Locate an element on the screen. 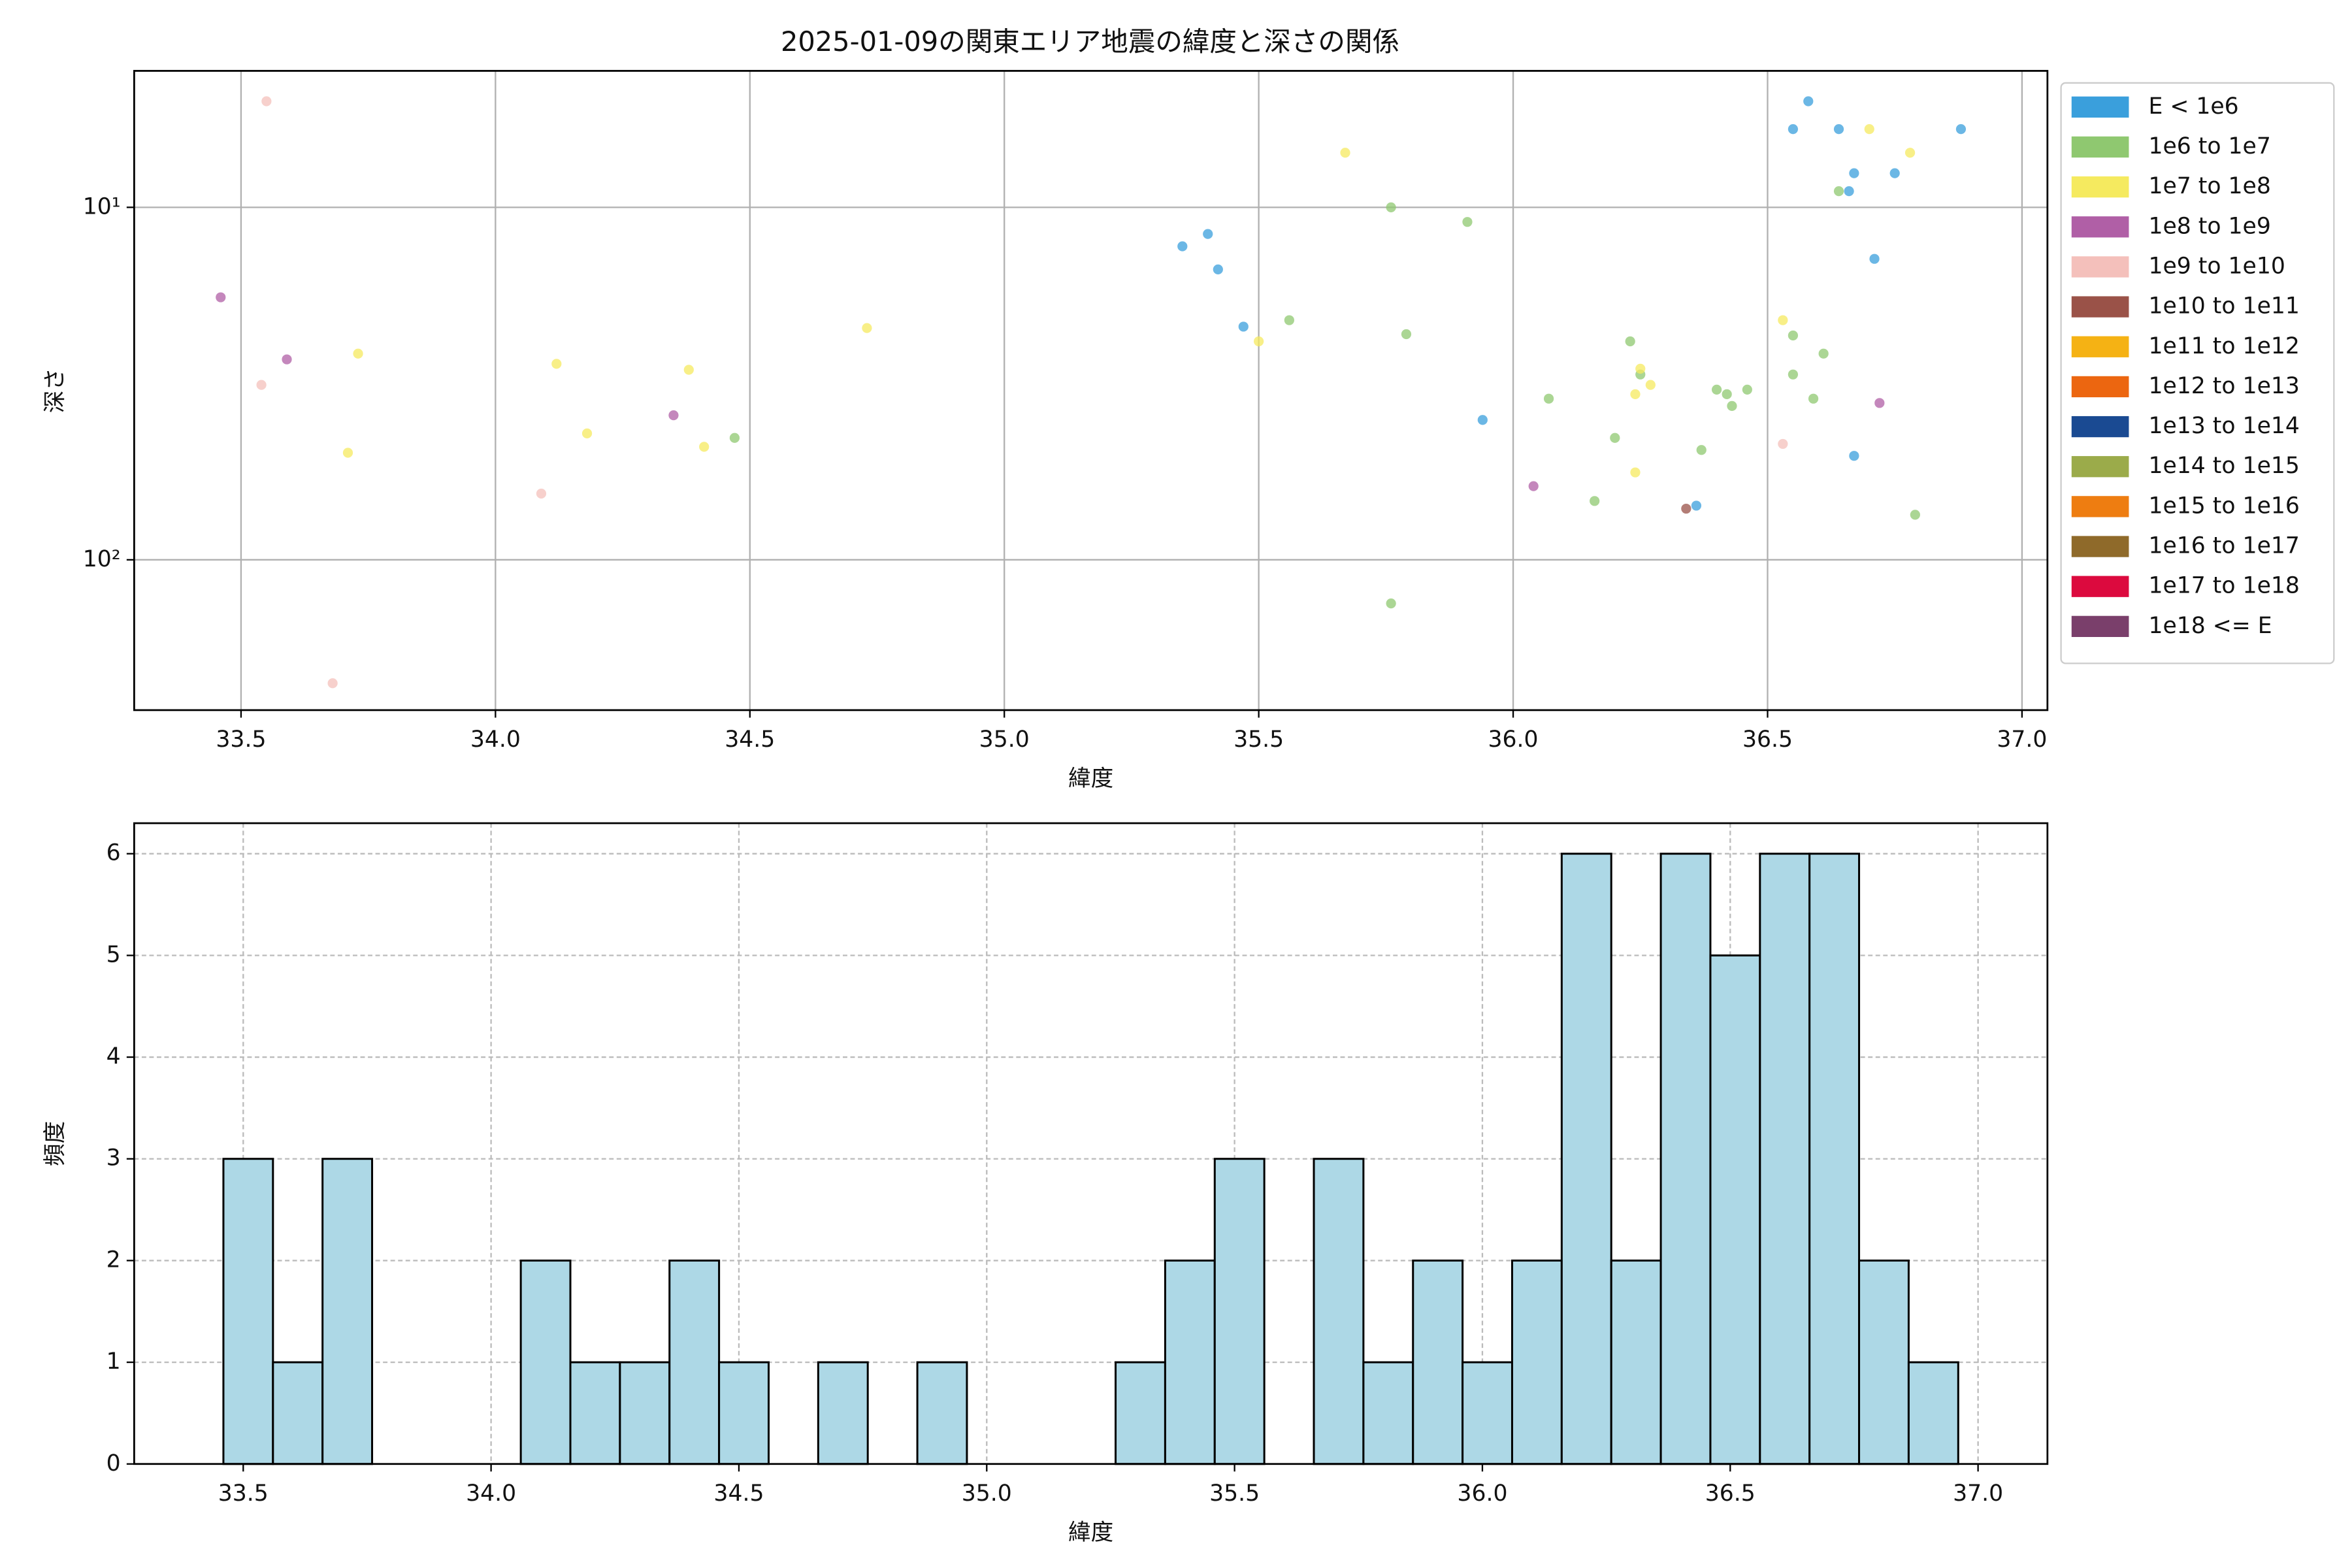  legend-label: 1e18 <= E is located at coordinates (2210, 626).